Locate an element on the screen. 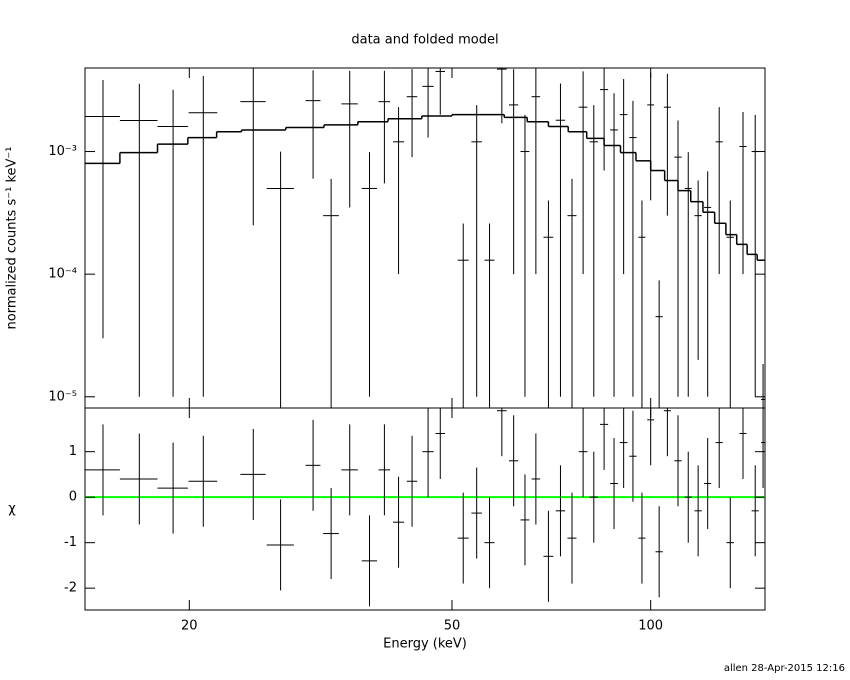  chart-title: data and folded model is located at coordinates (424, 40).